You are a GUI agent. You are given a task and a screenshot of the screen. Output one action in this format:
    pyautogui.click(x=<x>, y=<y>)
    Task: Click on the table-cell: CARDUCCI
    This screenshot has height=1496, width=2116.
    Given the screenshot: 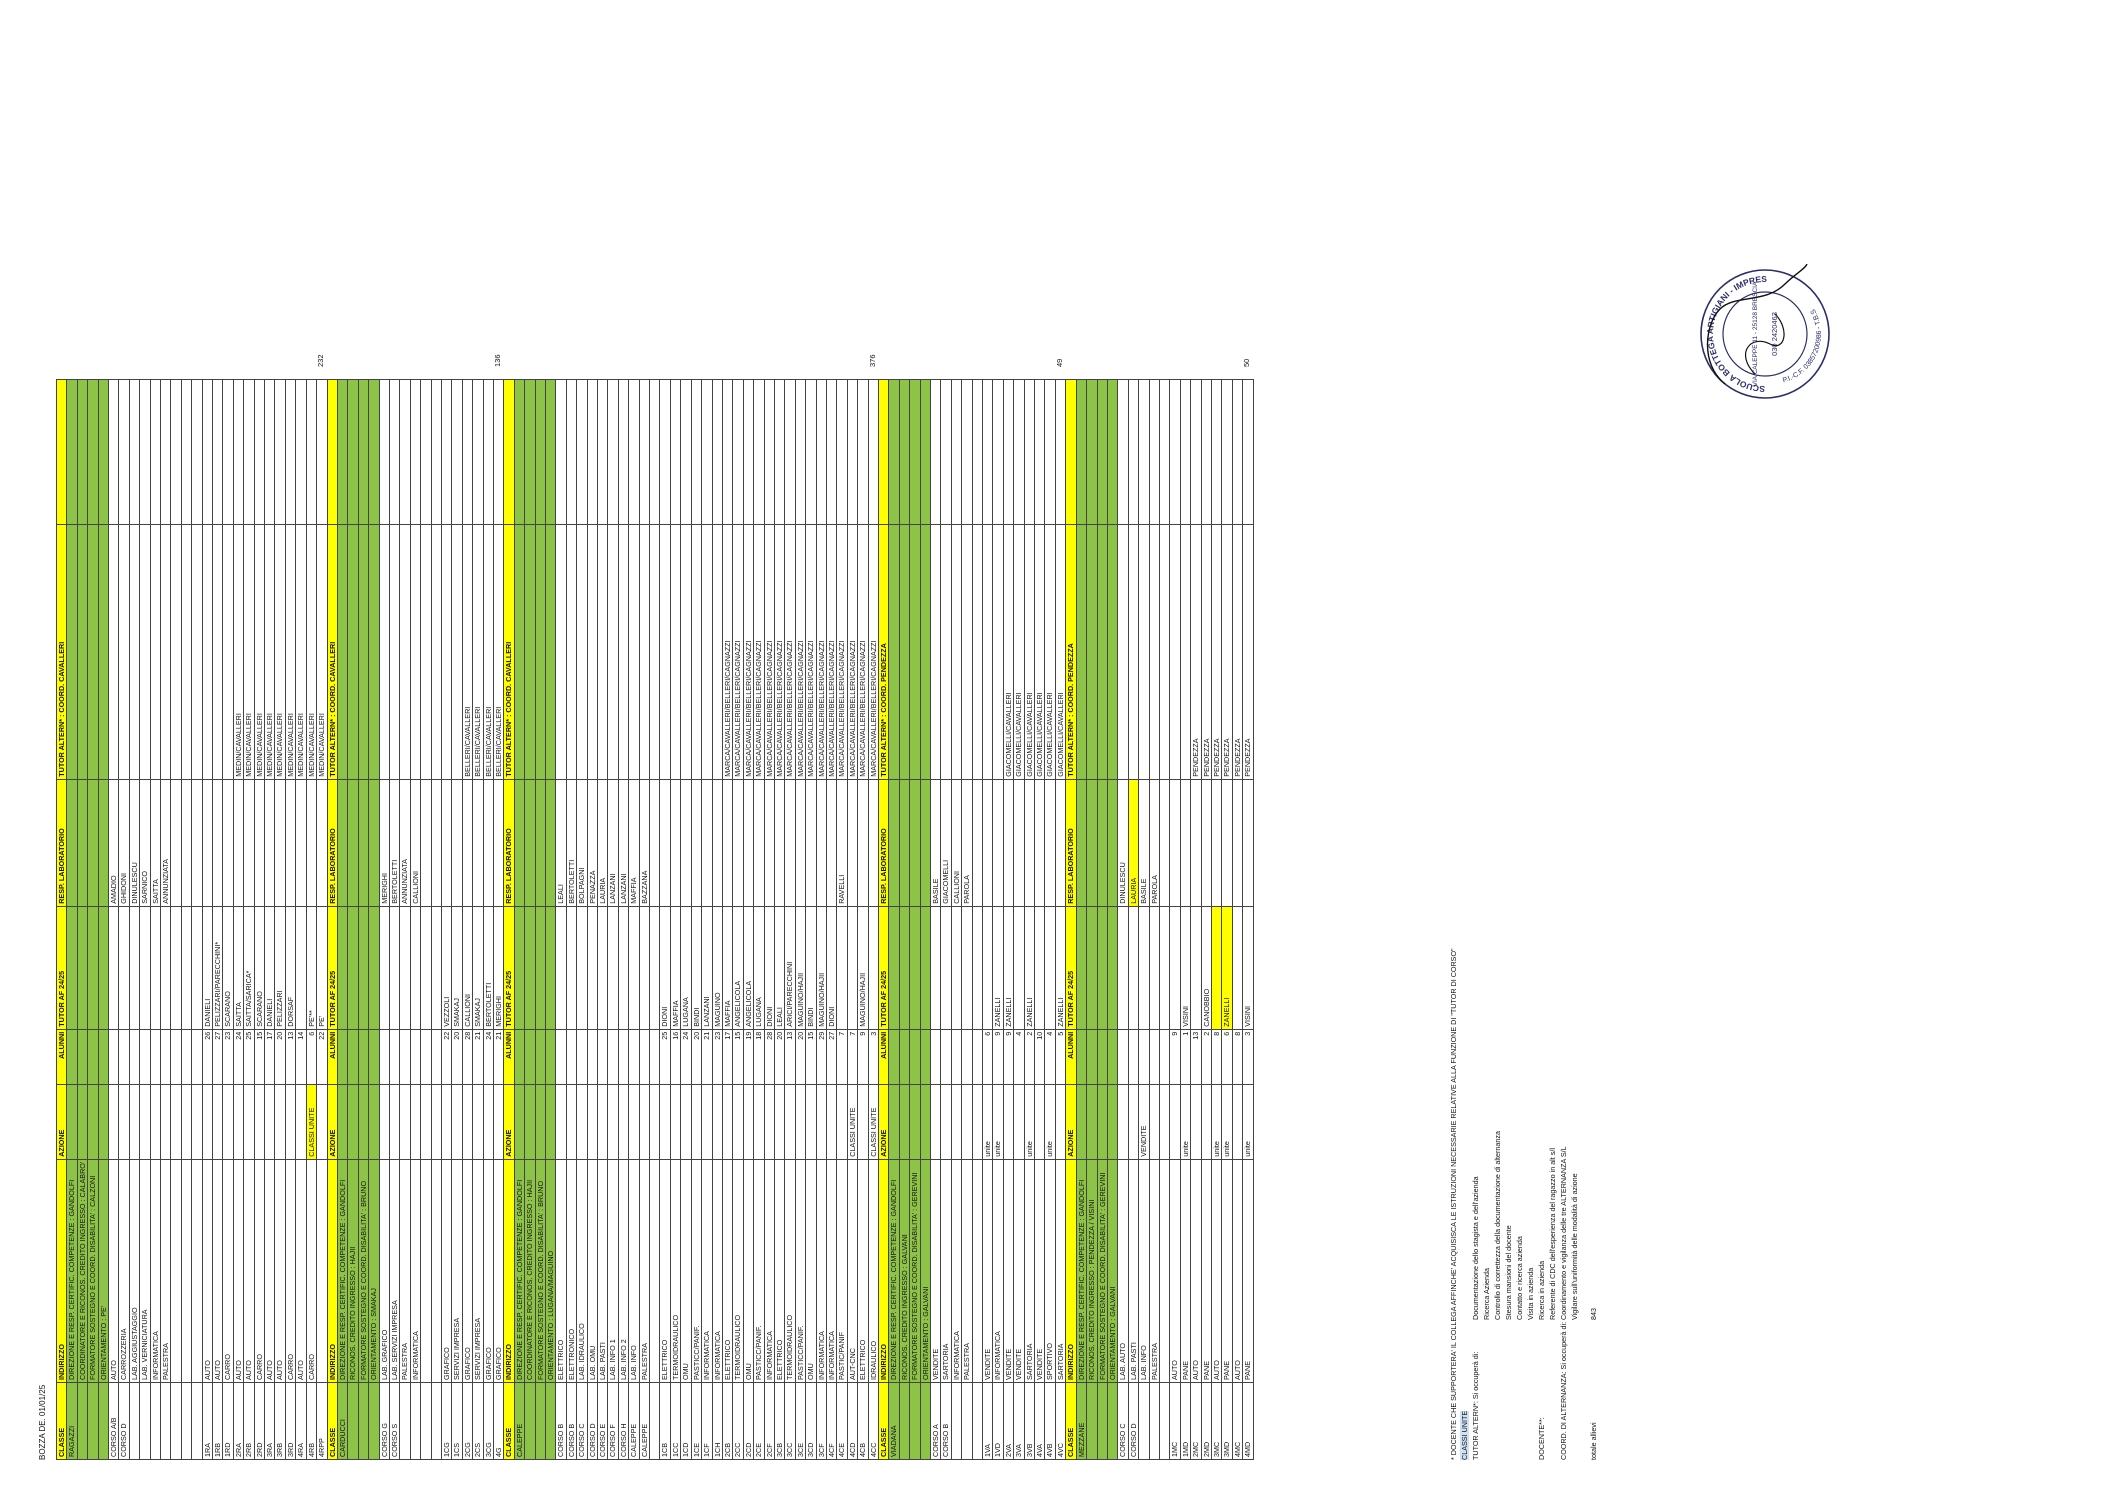 What is the action you would take?
    pyautogui.click(x=342, y=1421)
    